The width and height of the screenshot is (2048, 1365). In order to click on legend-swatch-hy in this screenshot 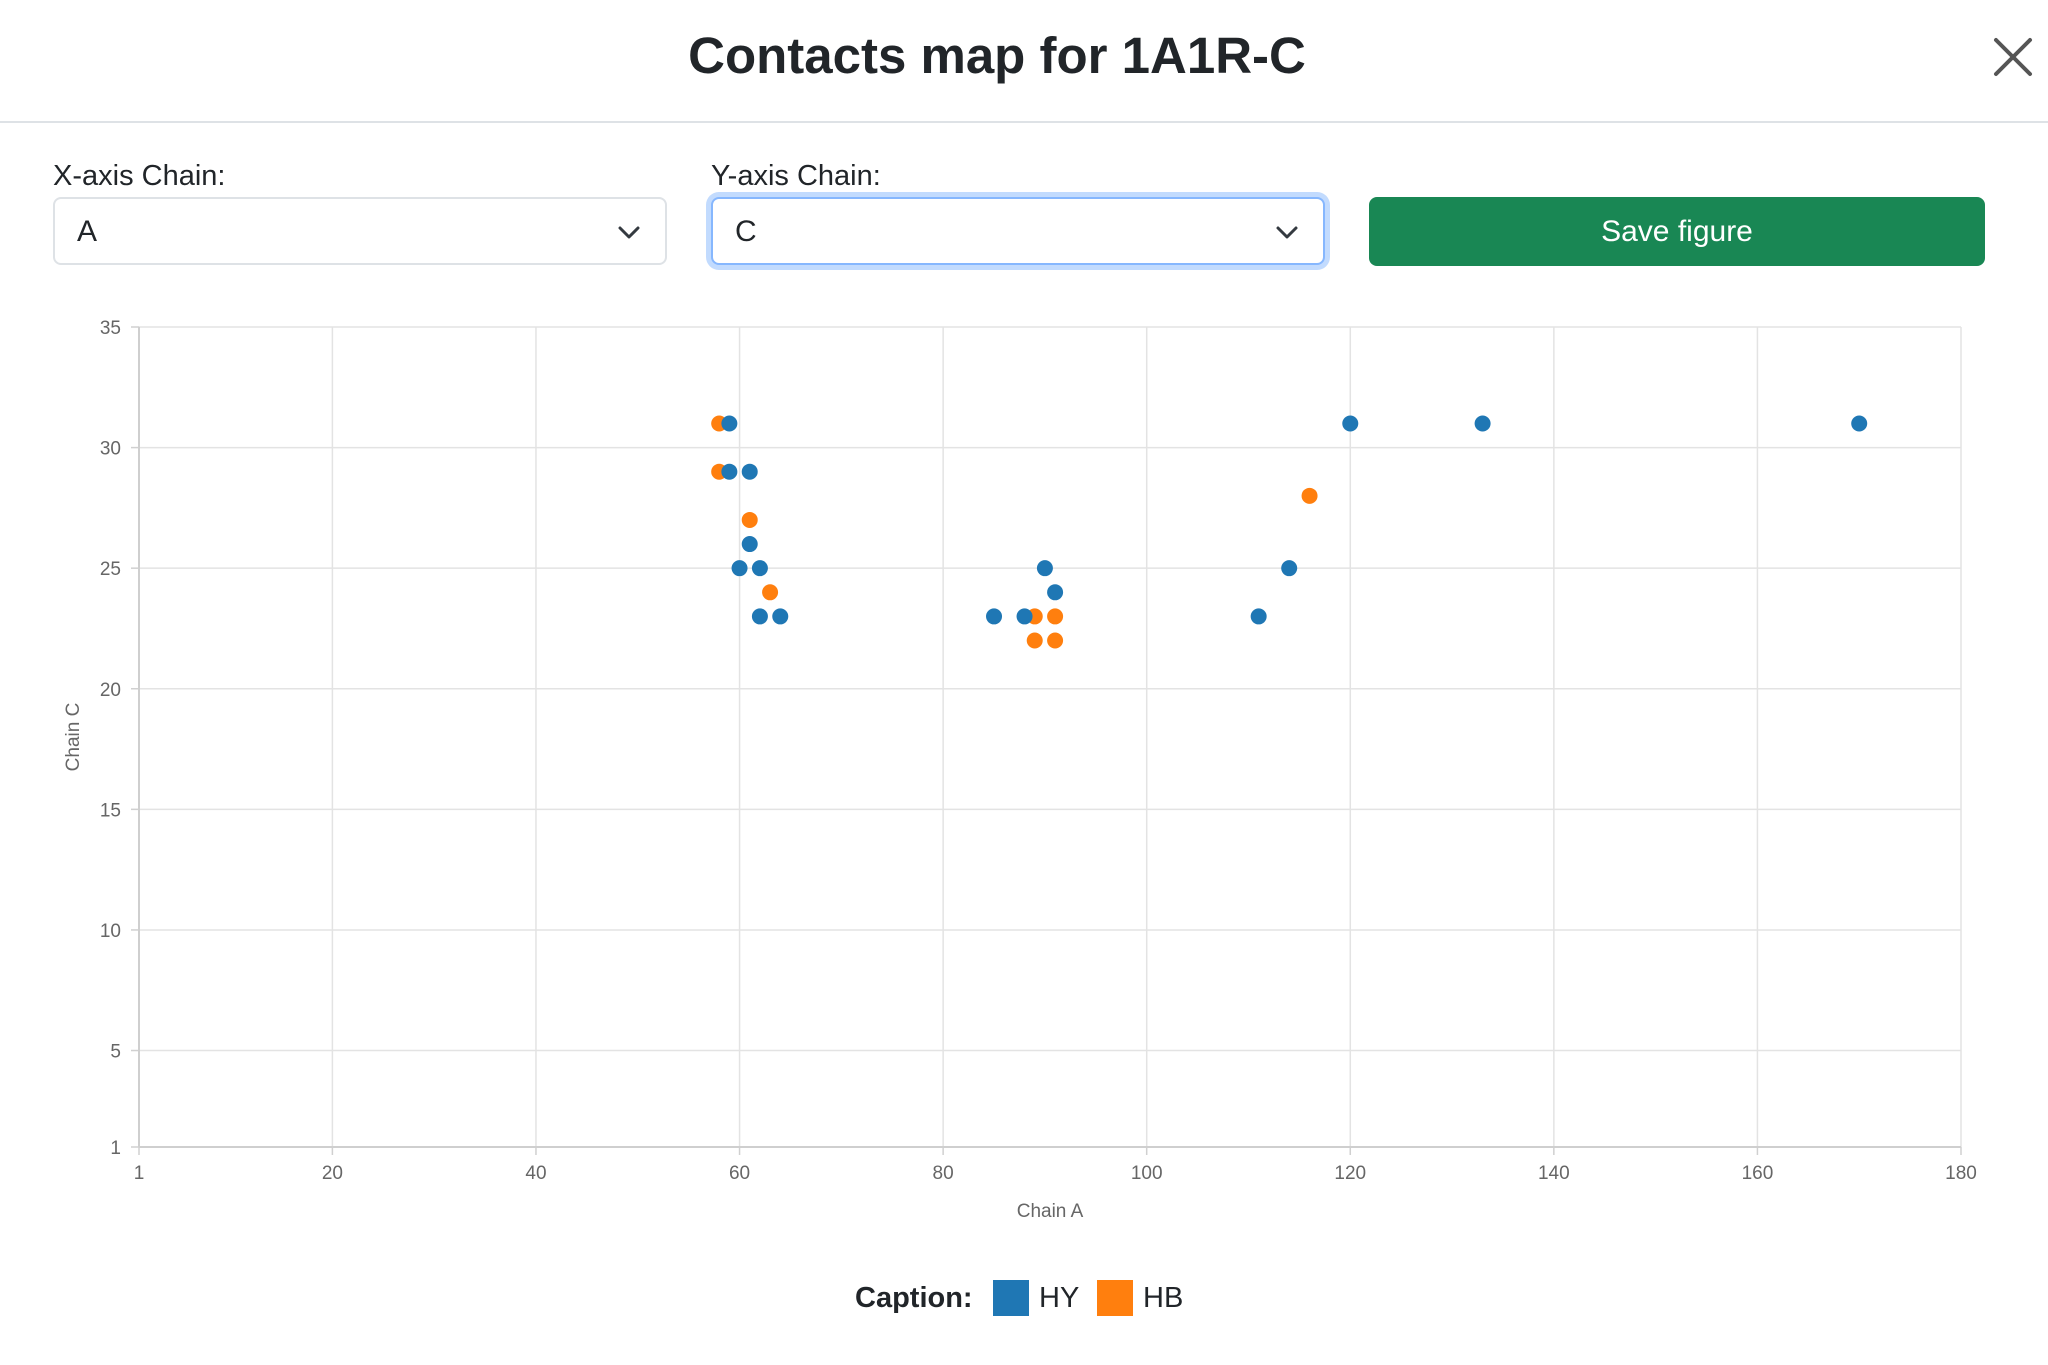, I will do `click(1011, 1298)`.